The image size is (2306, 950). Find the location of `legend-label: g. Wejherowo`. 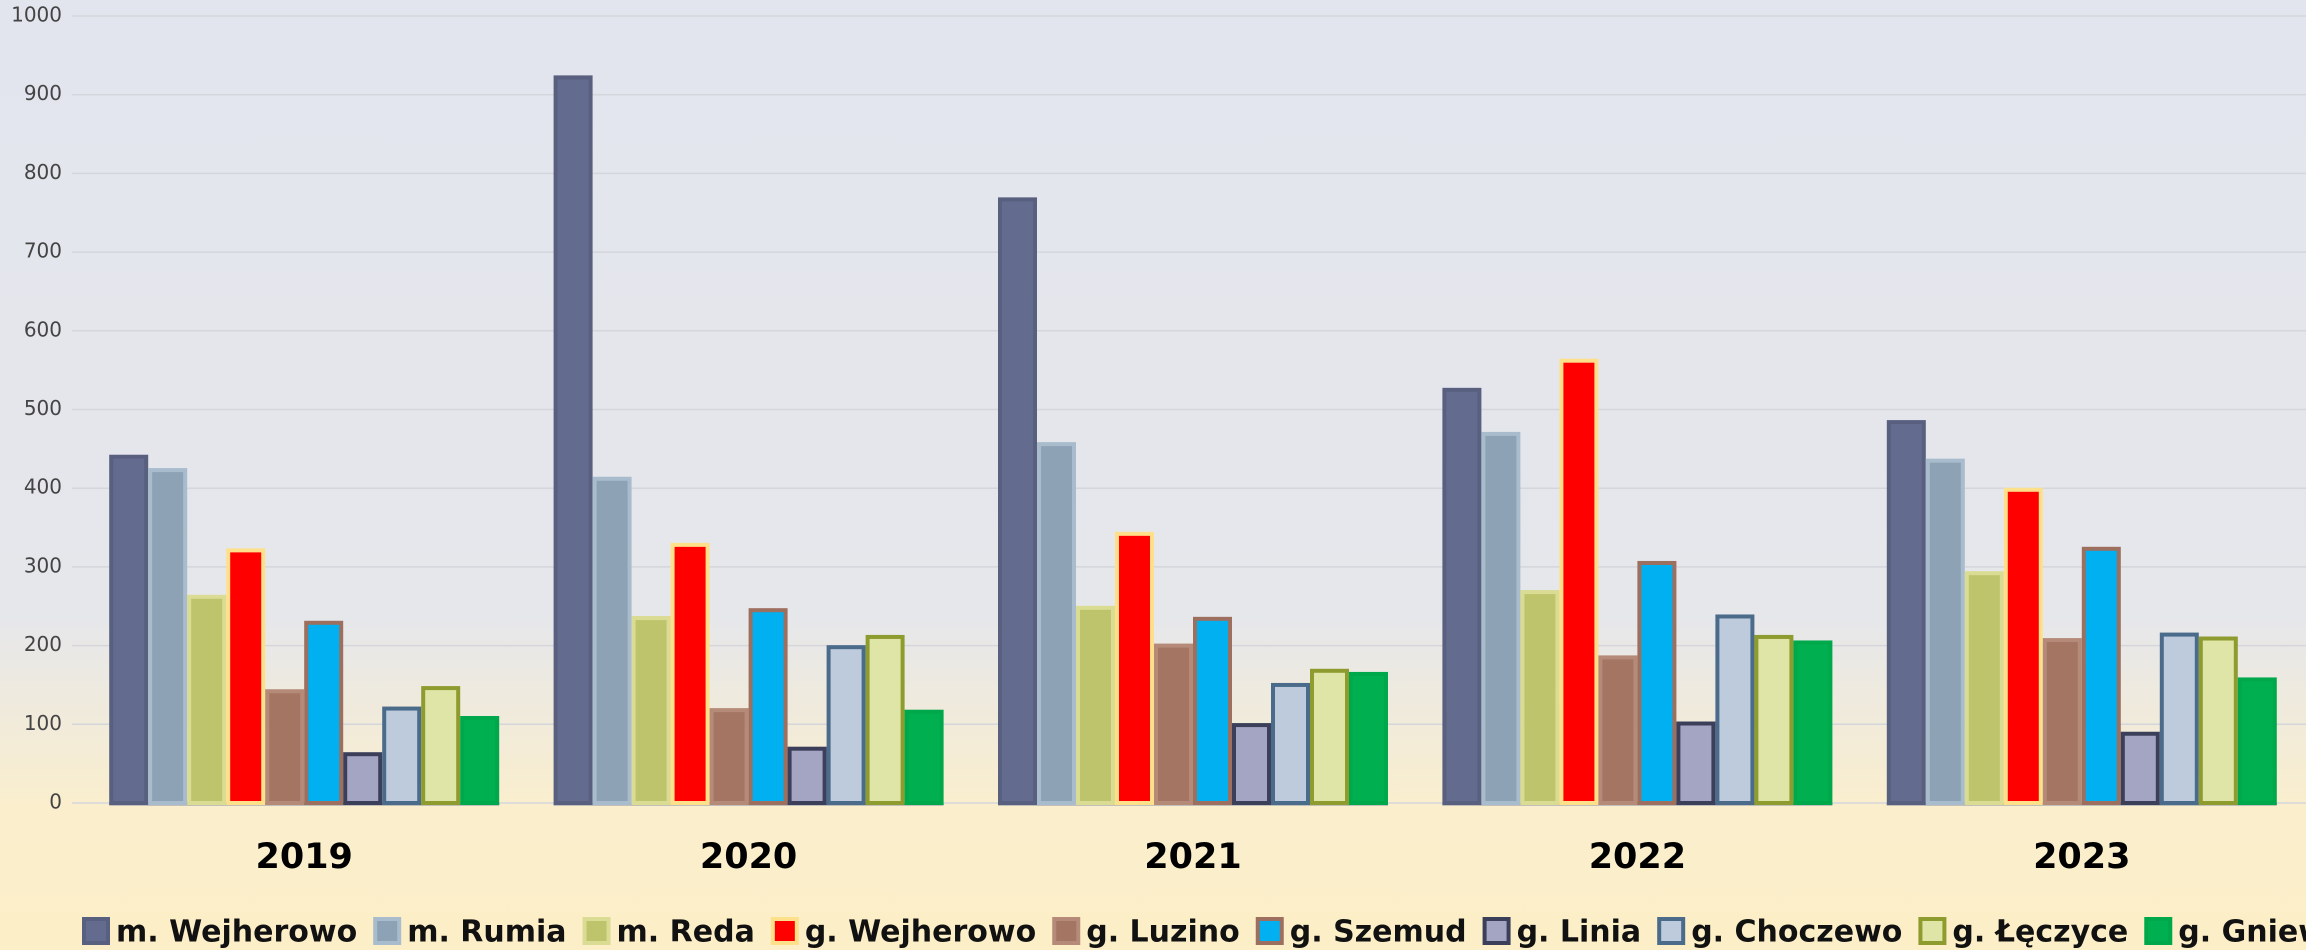

legend-label: g. Wejherowo is located at coordinates (920, 932).